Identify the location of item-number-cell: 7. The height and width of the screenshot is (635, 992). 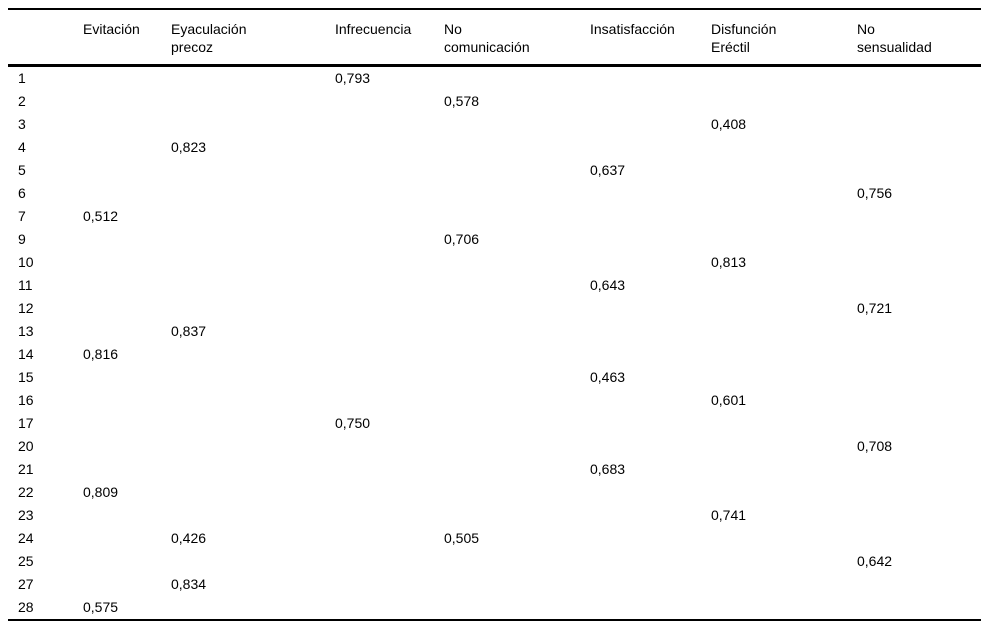
(22, 216).